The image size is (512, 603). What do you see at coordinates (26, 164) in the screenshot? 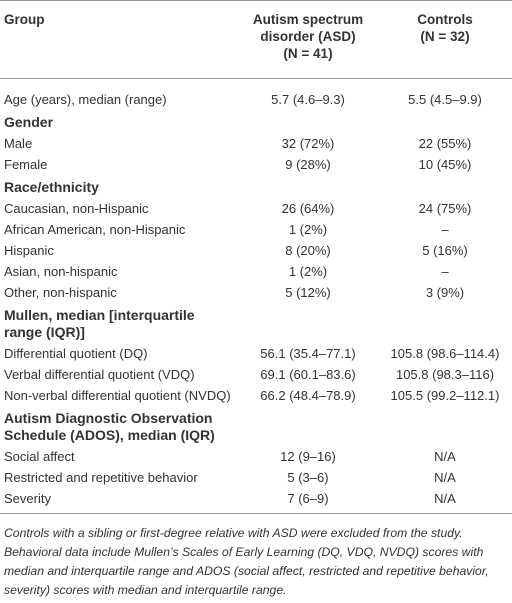
I see `row-label: Female` at bounding box center [26, 164].